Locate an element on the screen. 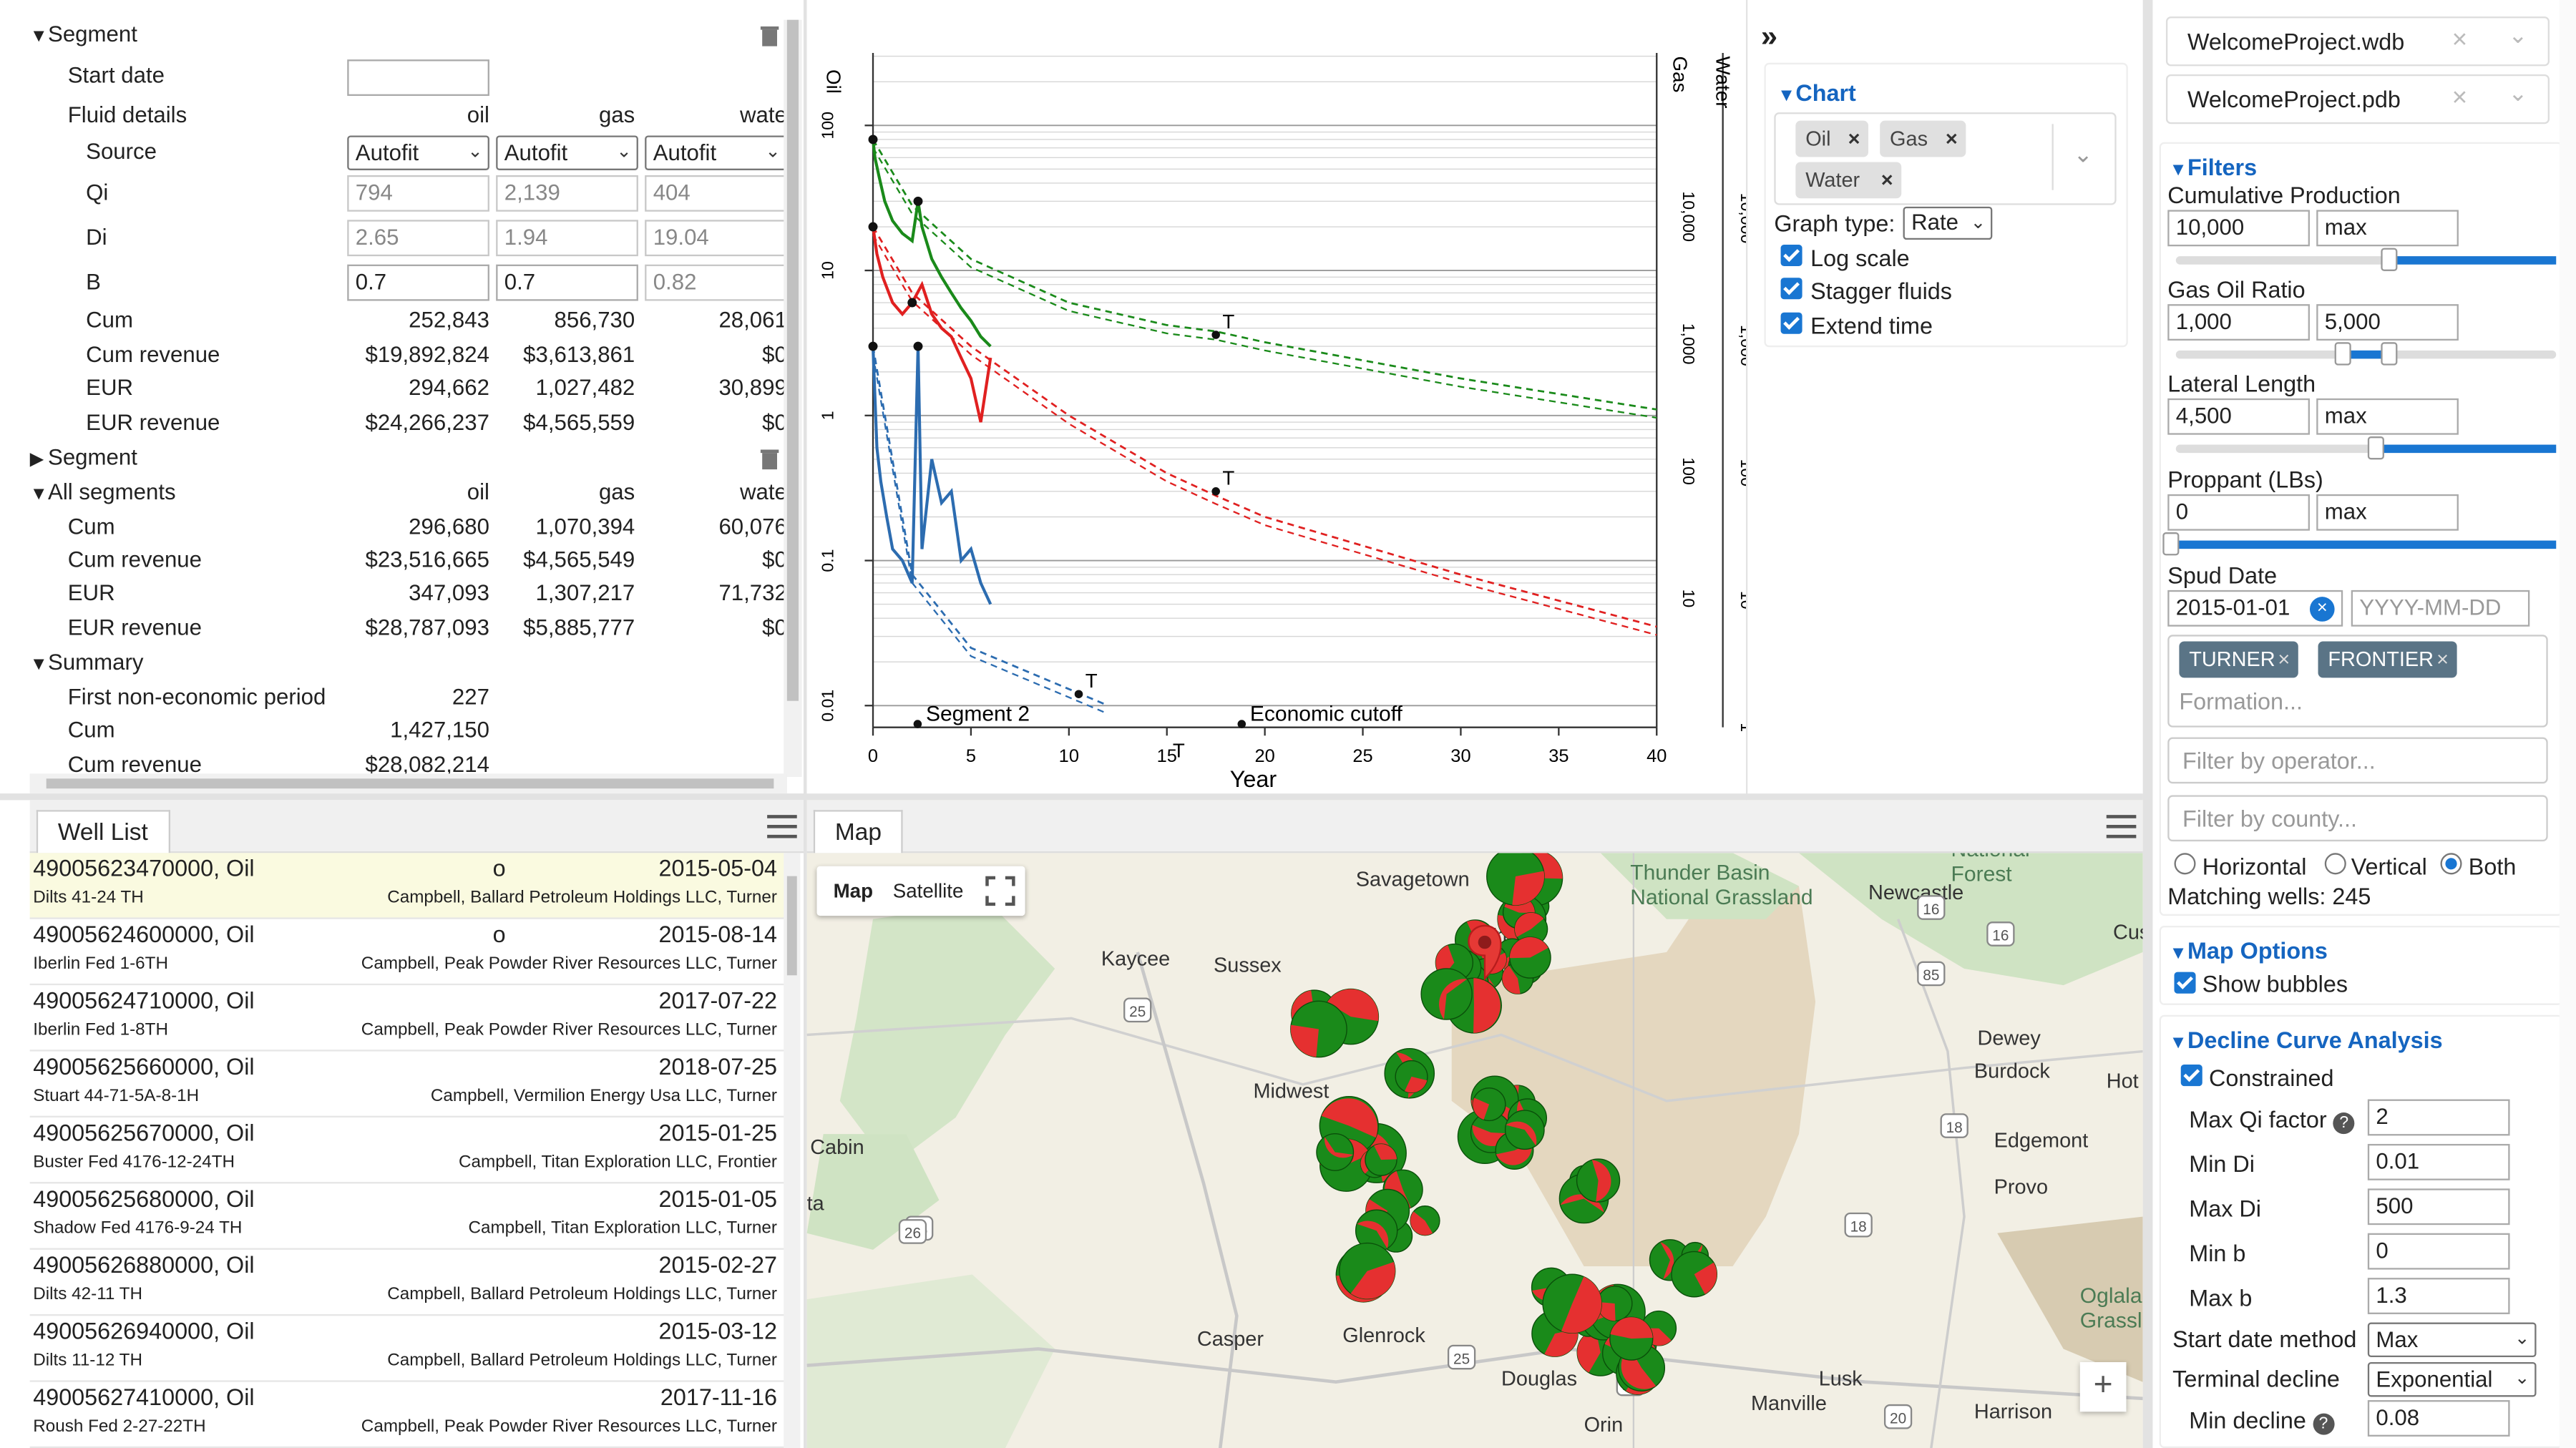 The width and height of the screenshot is (2576, 1448). filters-header: ▼Filters is located at coordinates (2213, 166).